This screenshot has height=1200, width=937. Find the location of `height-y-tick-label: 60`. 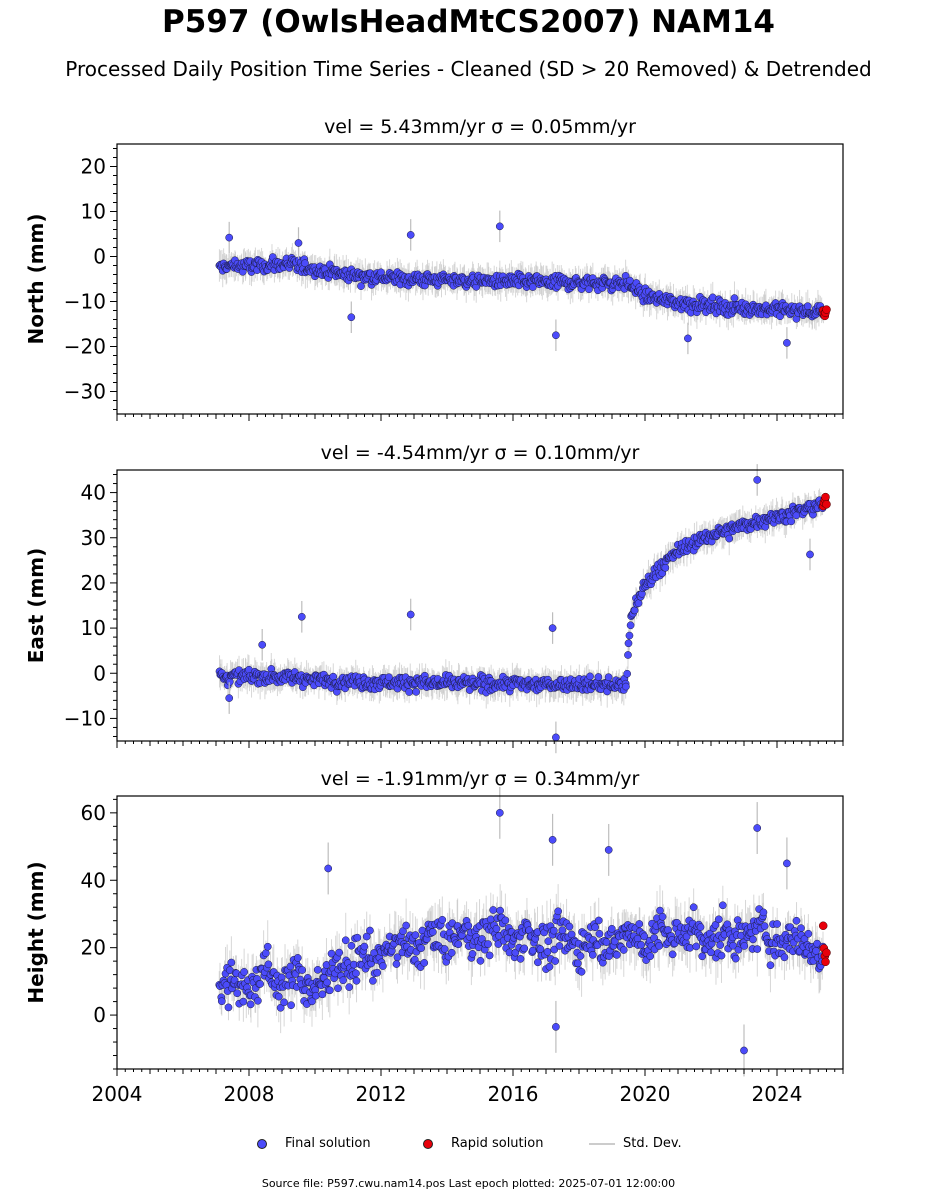

height-y-tick-label: 60 is located at coordinates (93, 813).